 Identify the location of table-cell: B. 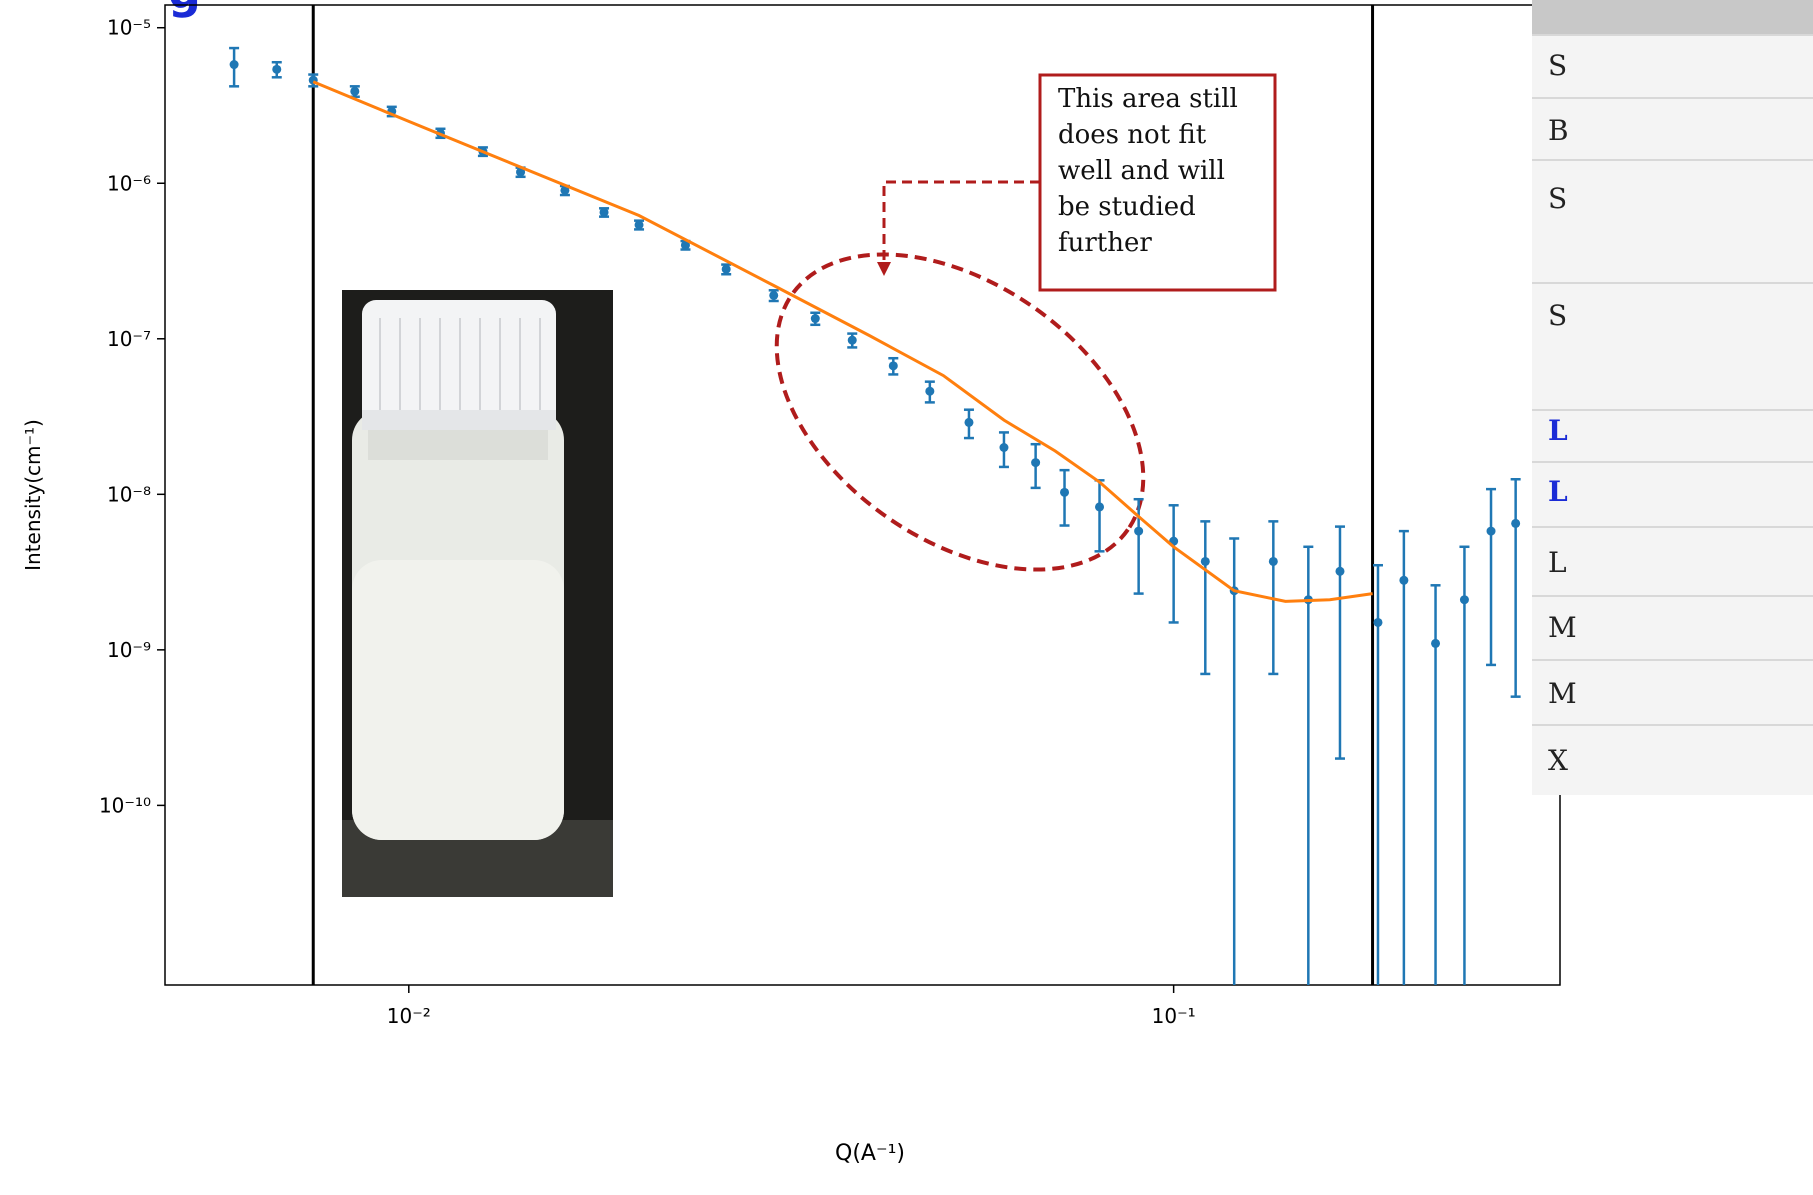
(1558, 130).